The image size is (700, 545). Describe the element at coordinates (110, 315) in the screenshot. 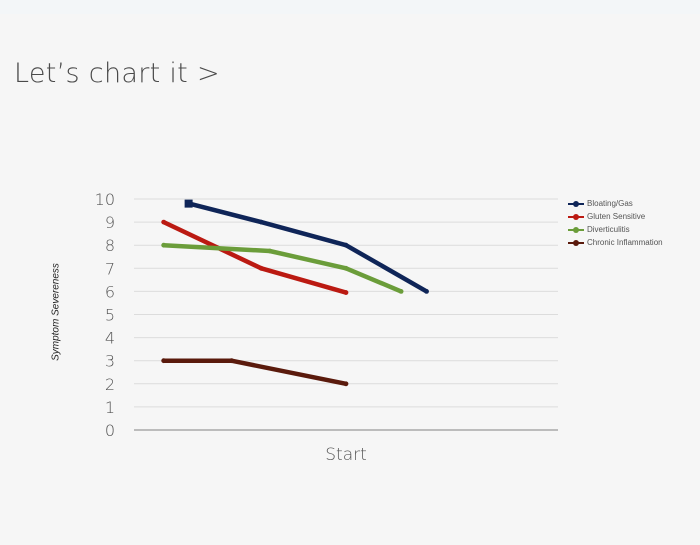

I see `y-tick-label: 5` at that location.